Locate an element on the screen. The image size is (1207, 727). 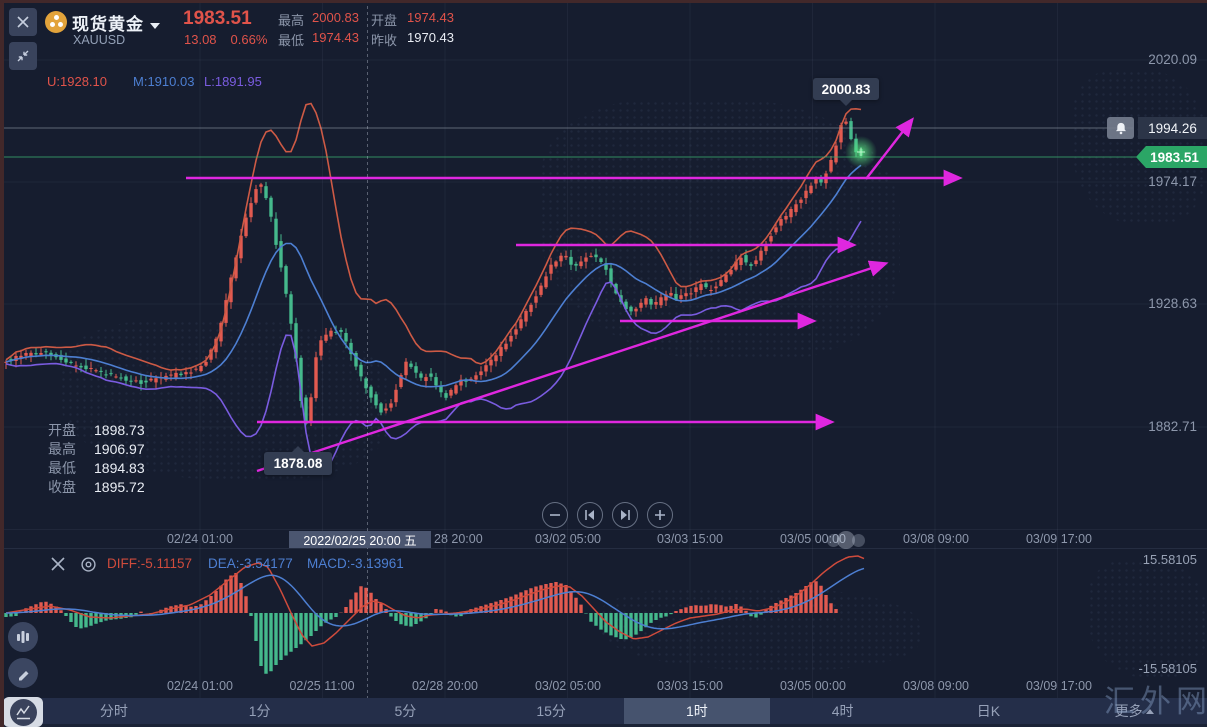
collapse-arrows-icon is located at coordinates (23, 56).